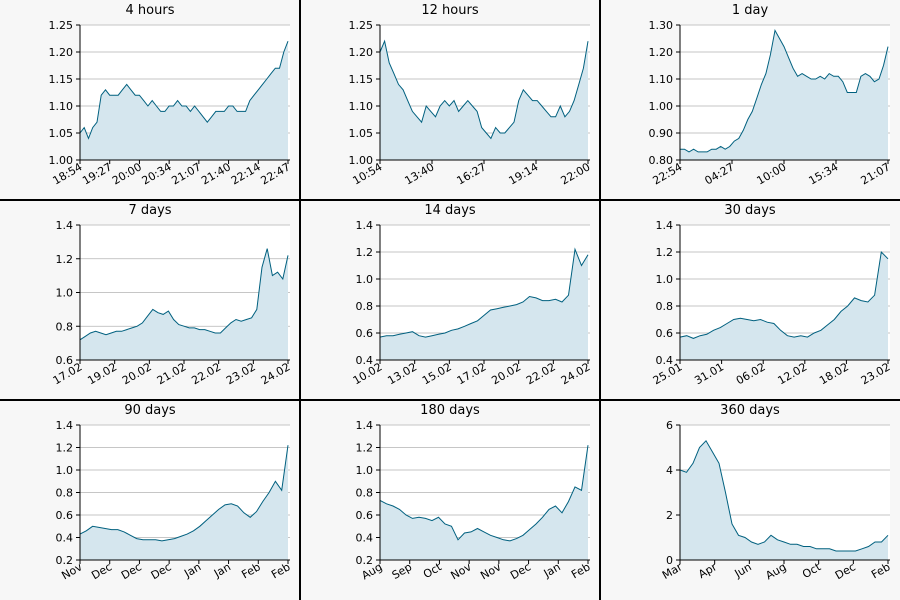  What do you see at coordinates (661, 25) in the screenshot?
I see `y-tick-label: 1.30` at bounding box center [661, 25].